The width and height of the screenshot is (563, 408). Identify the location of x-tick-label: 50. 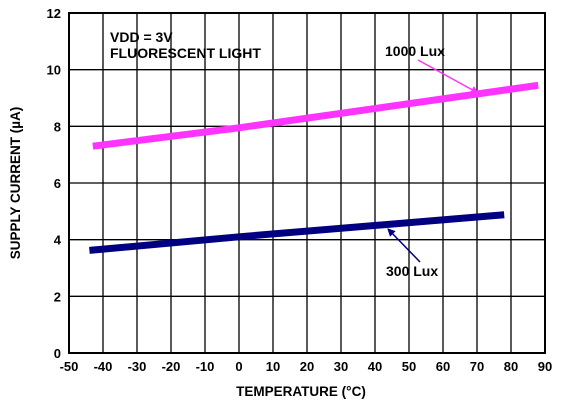
(409, 366).